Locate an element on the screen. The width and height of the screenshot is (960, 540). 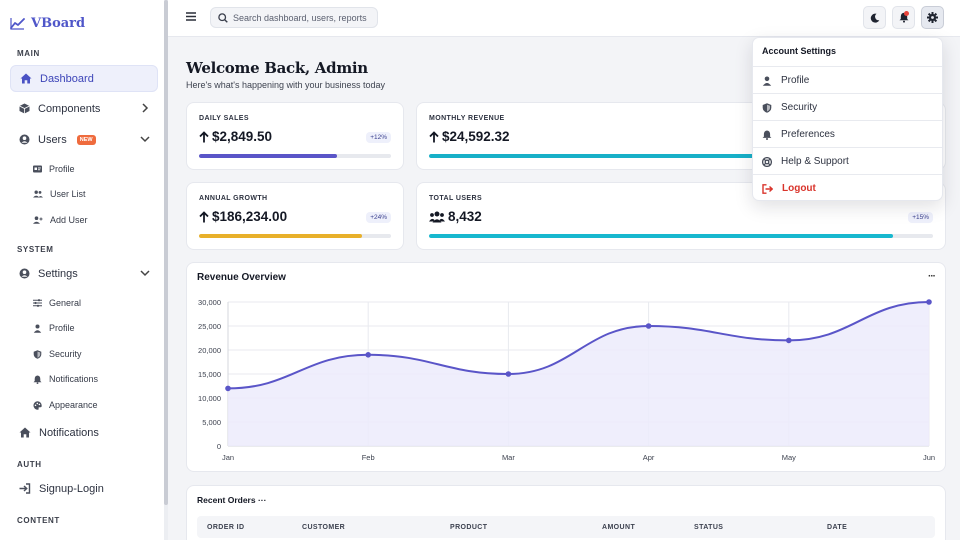
search-icon is located at coordinates (223, 17).